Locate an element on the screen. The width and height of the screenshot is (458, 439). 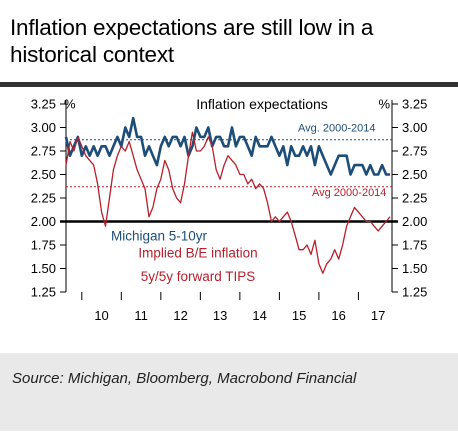
y-tick-label-right: 1.25 is located at coordinates (414, 292).